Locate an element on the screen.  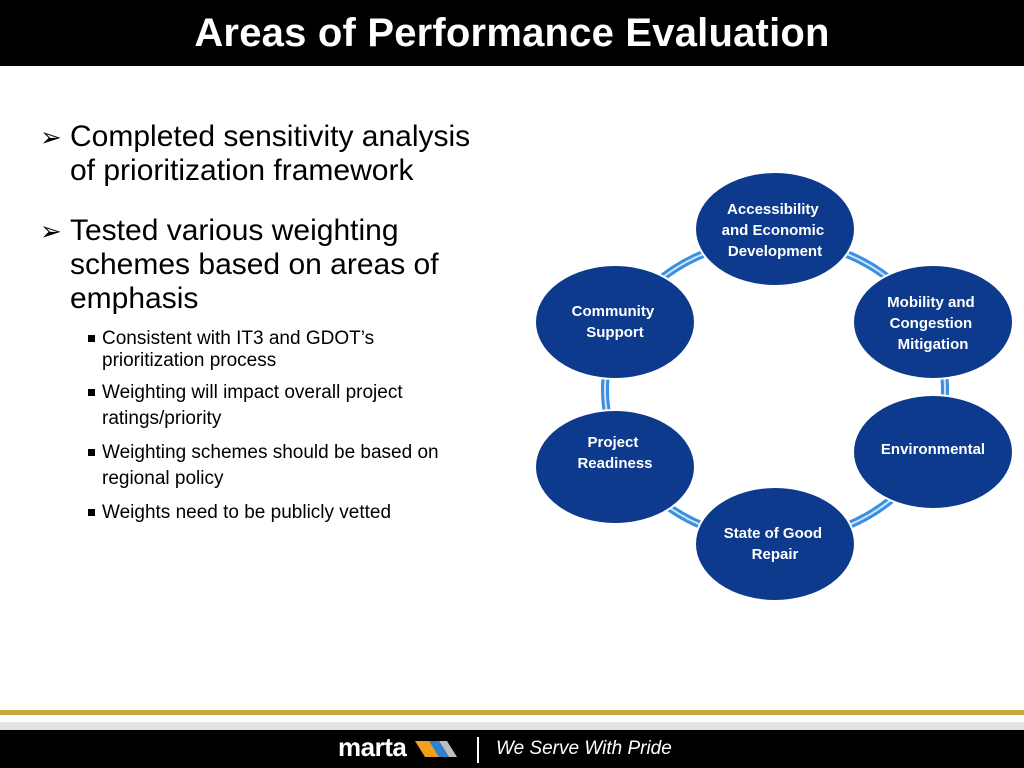
node-state-of-good-repair: State of Good Repair is located at coordinates (775, 544).